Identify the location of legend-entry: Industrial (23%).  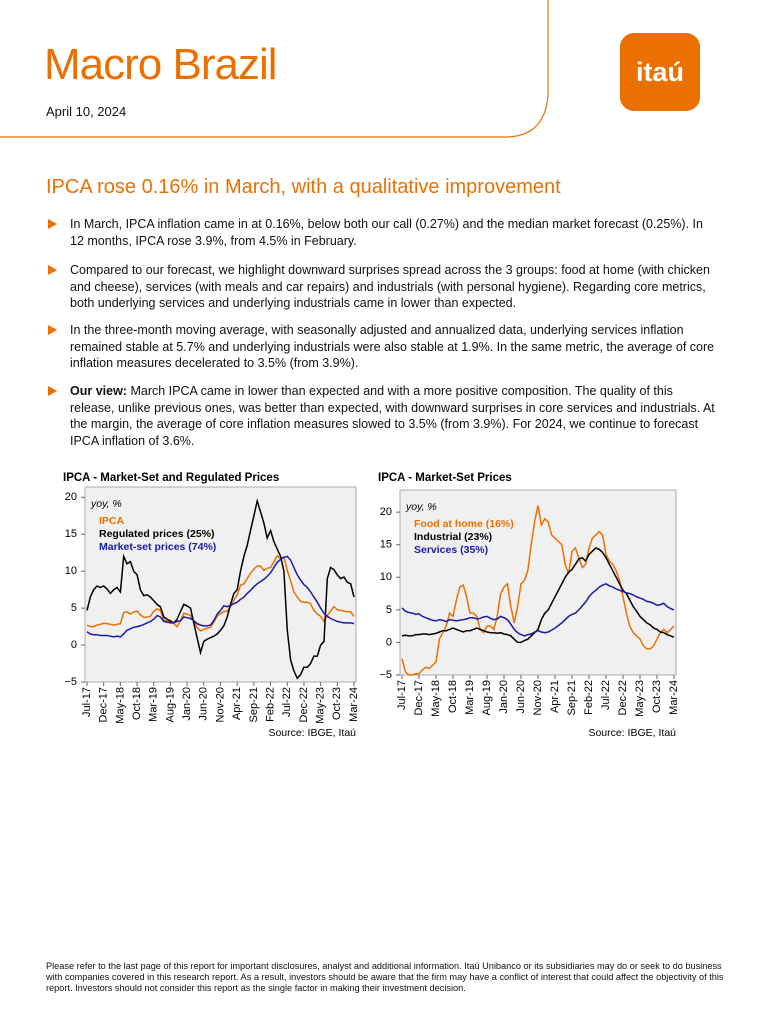
(453, 537).